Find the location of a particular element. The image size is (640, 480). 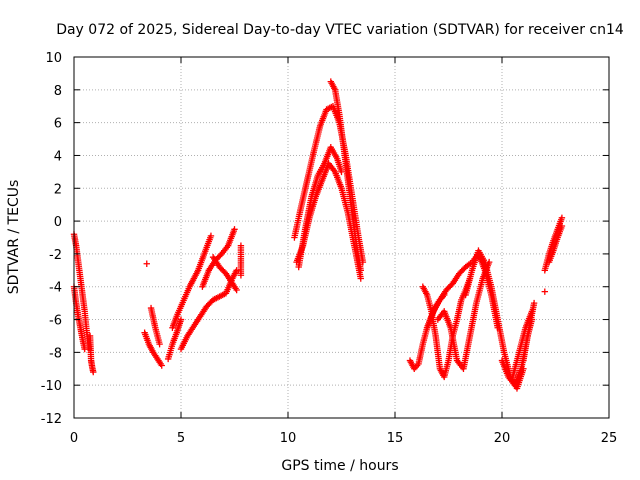

series-trace-d is located at coordinates (146, 263).